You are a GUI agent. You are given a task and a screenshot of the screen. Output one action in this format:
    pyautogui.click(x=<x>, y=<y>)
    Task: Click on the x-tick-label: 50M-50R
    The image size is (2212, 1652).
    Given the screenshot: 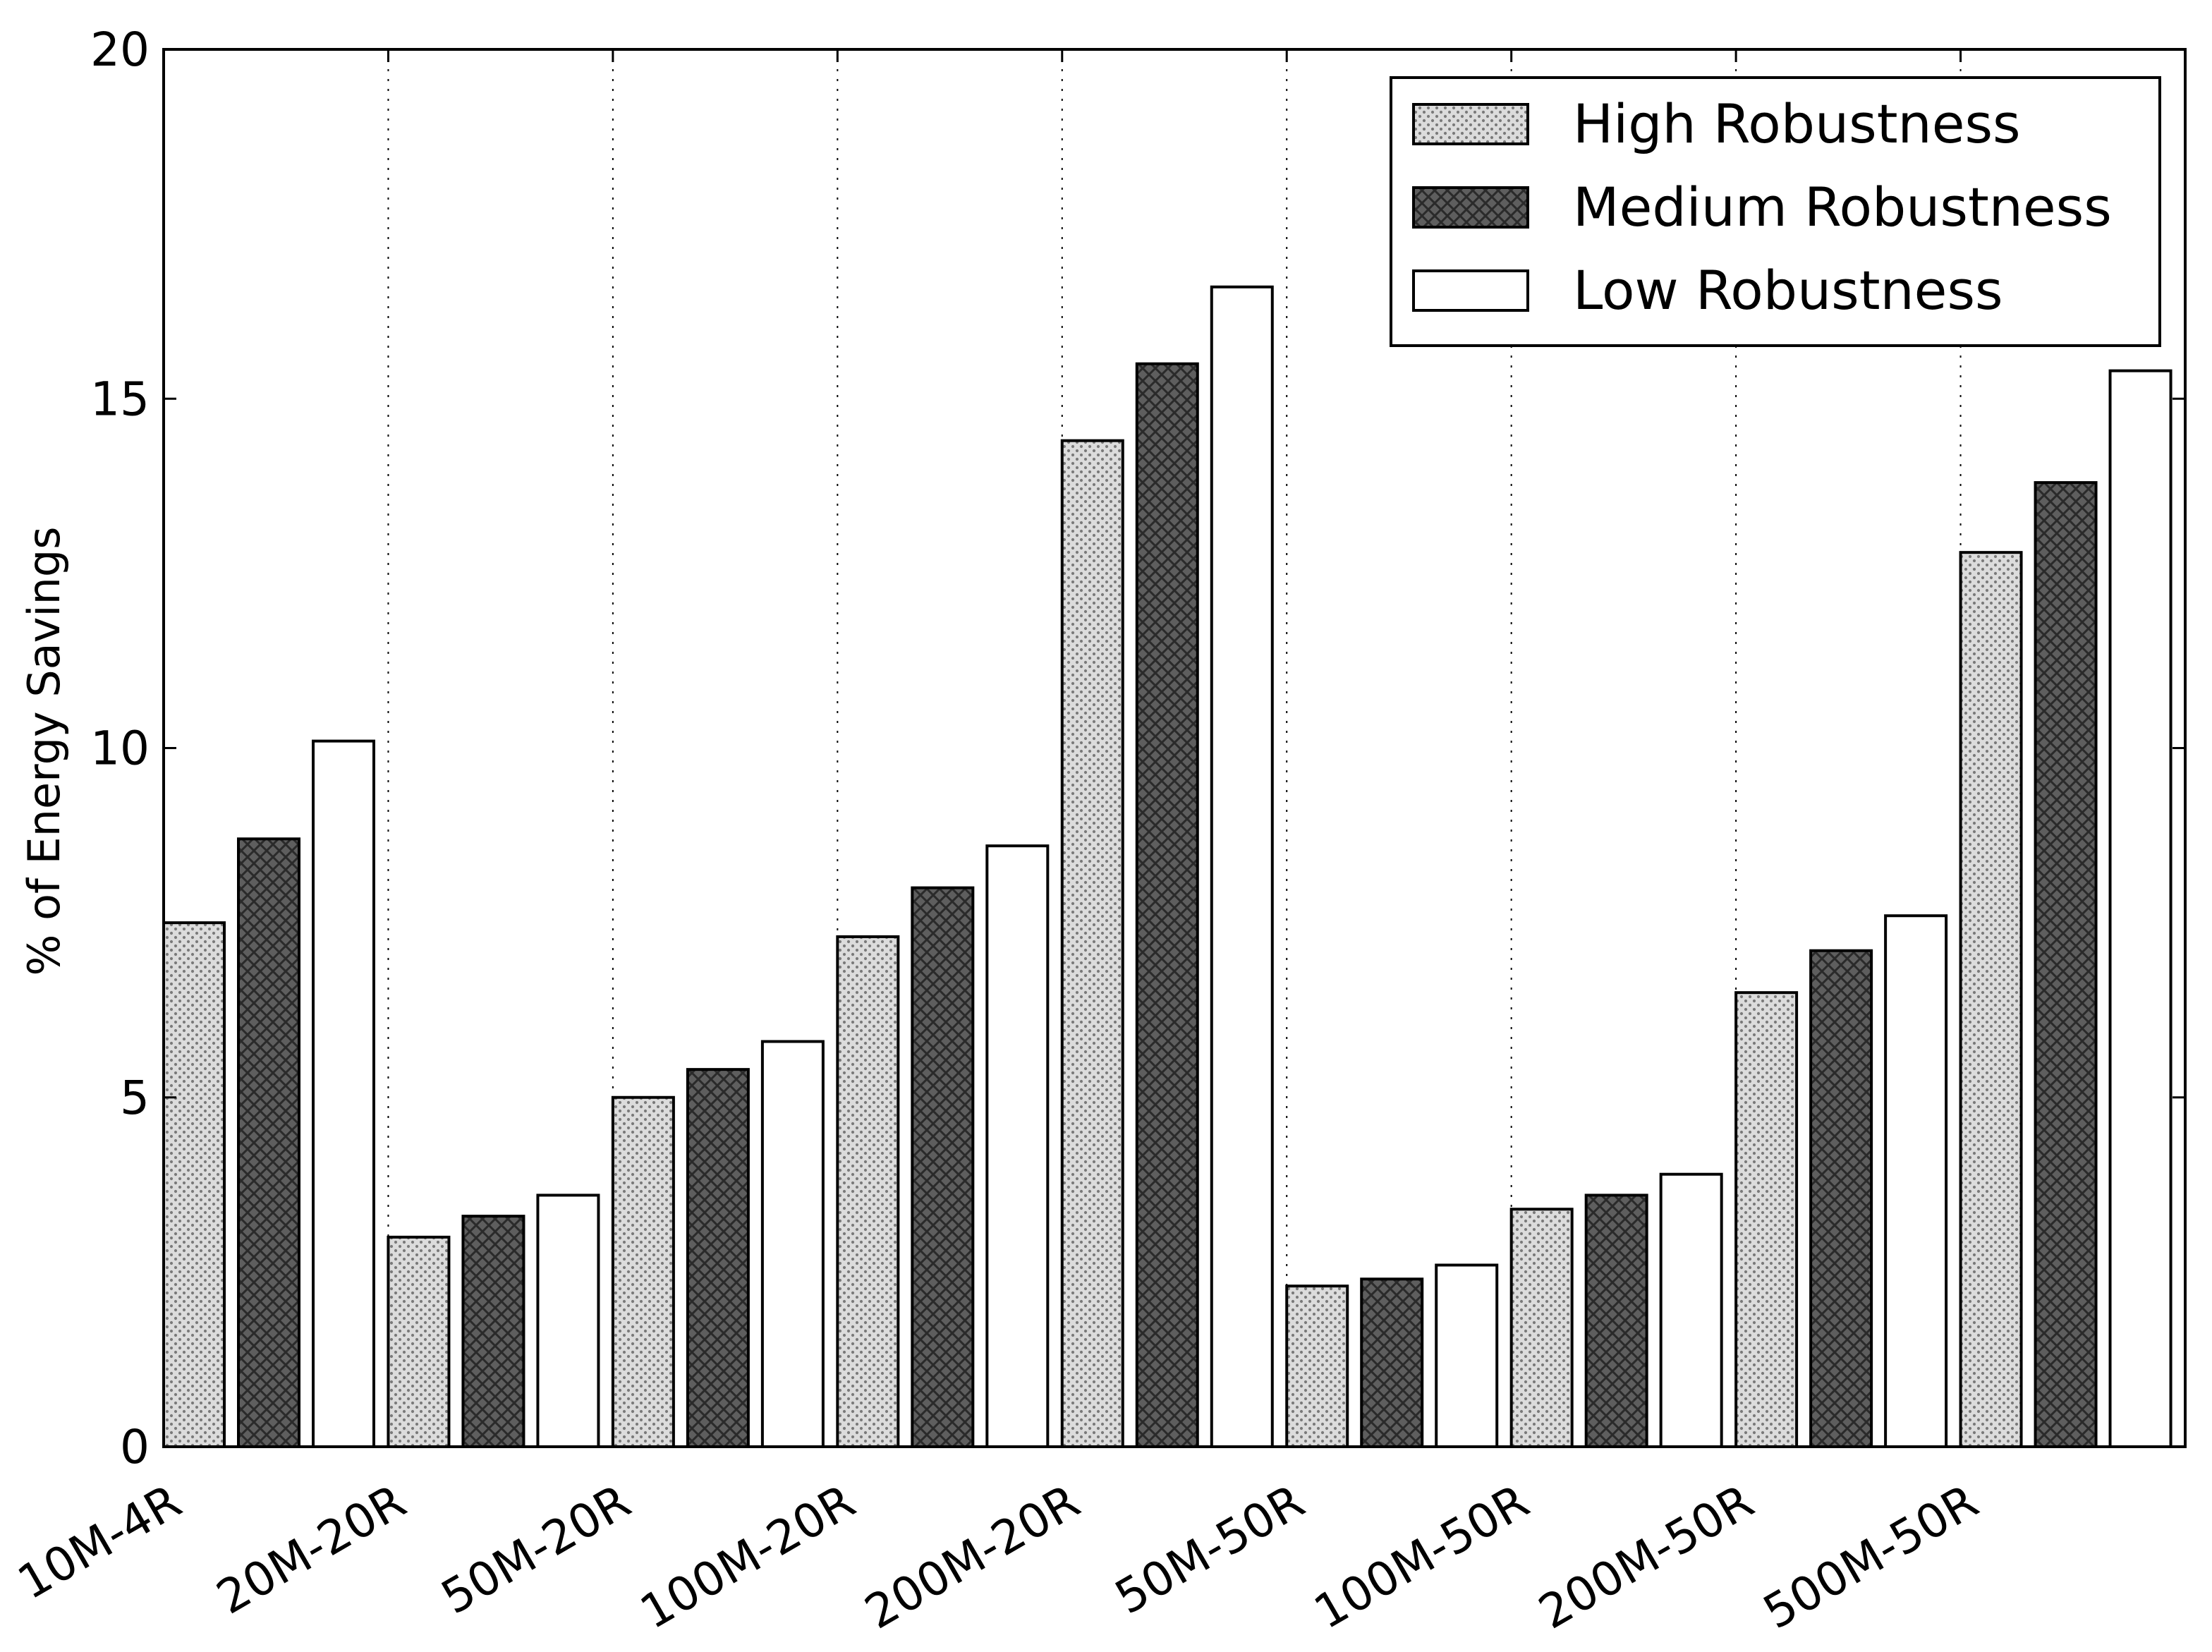 What is the action you would take?
    pyautogui.click(x=1209, y=1549)
    